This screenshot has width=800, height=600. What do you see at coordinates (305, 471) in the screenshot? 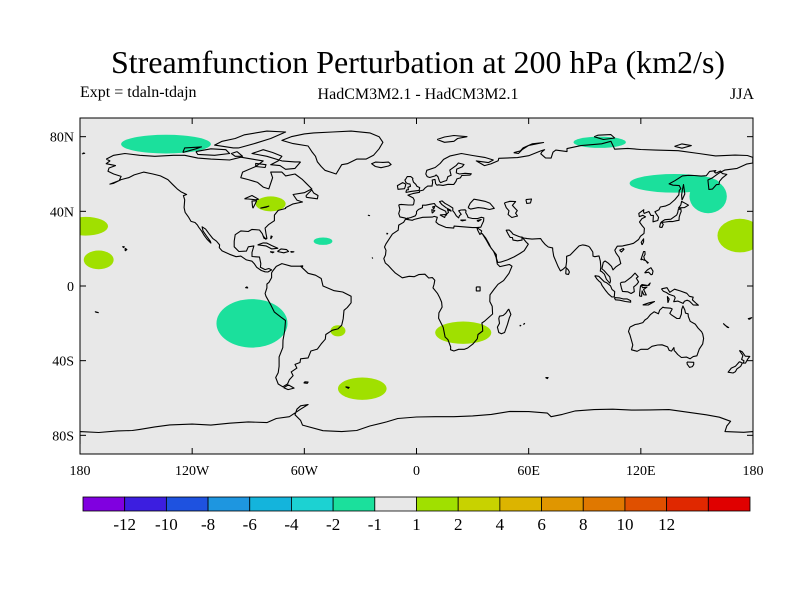
I see `x-tick-label: 60W` at bounding box center [305, 471].